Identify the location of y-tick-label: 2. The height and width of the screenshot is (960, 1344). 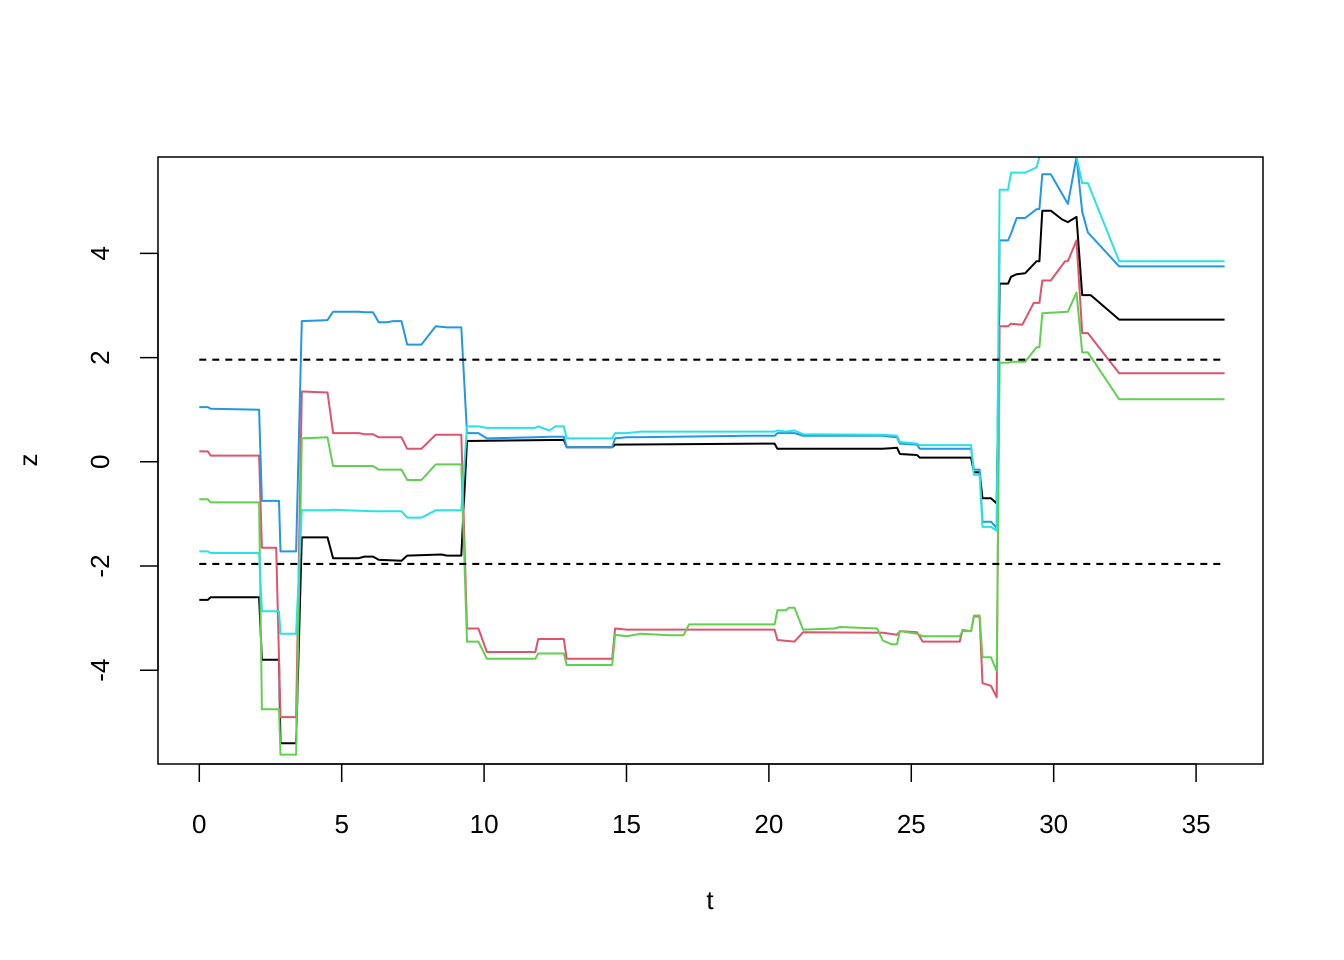
(100, 357).